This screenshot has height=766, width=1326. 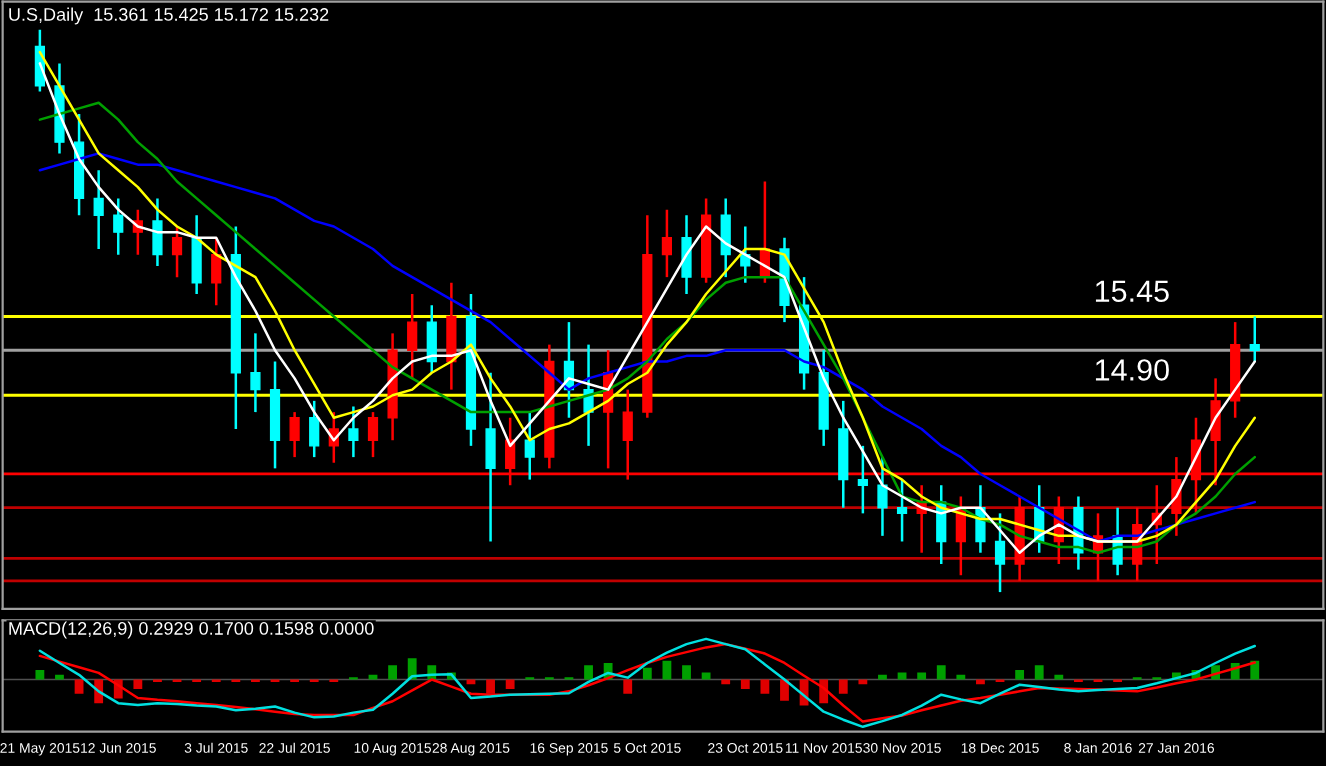 What do you see at coordinates (1132, 291) in the screenshot?
I see `annotation: 15.45` at bounding box center [1132, 291].